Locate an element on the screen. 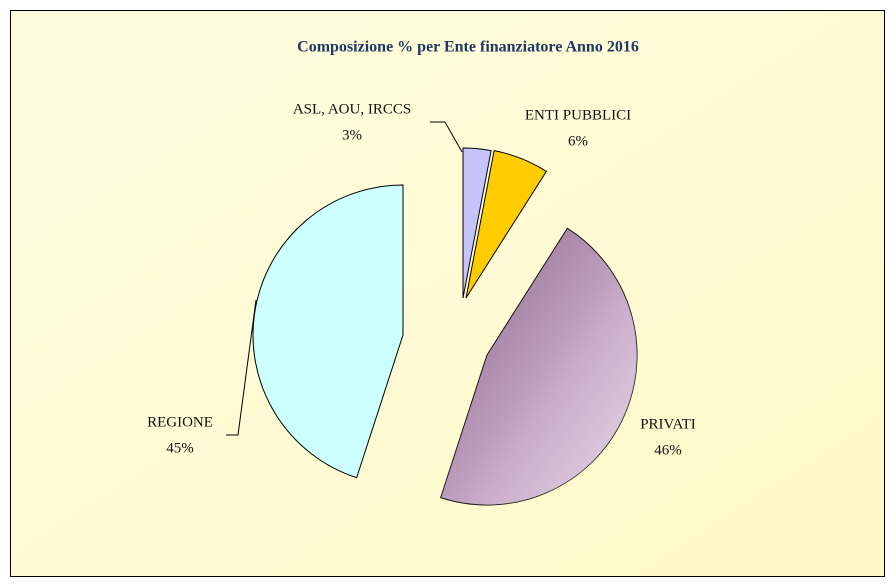 The width and height of the screenshot is (896, 588). slice-value-label: 3% is located at coordinates (352, 135).